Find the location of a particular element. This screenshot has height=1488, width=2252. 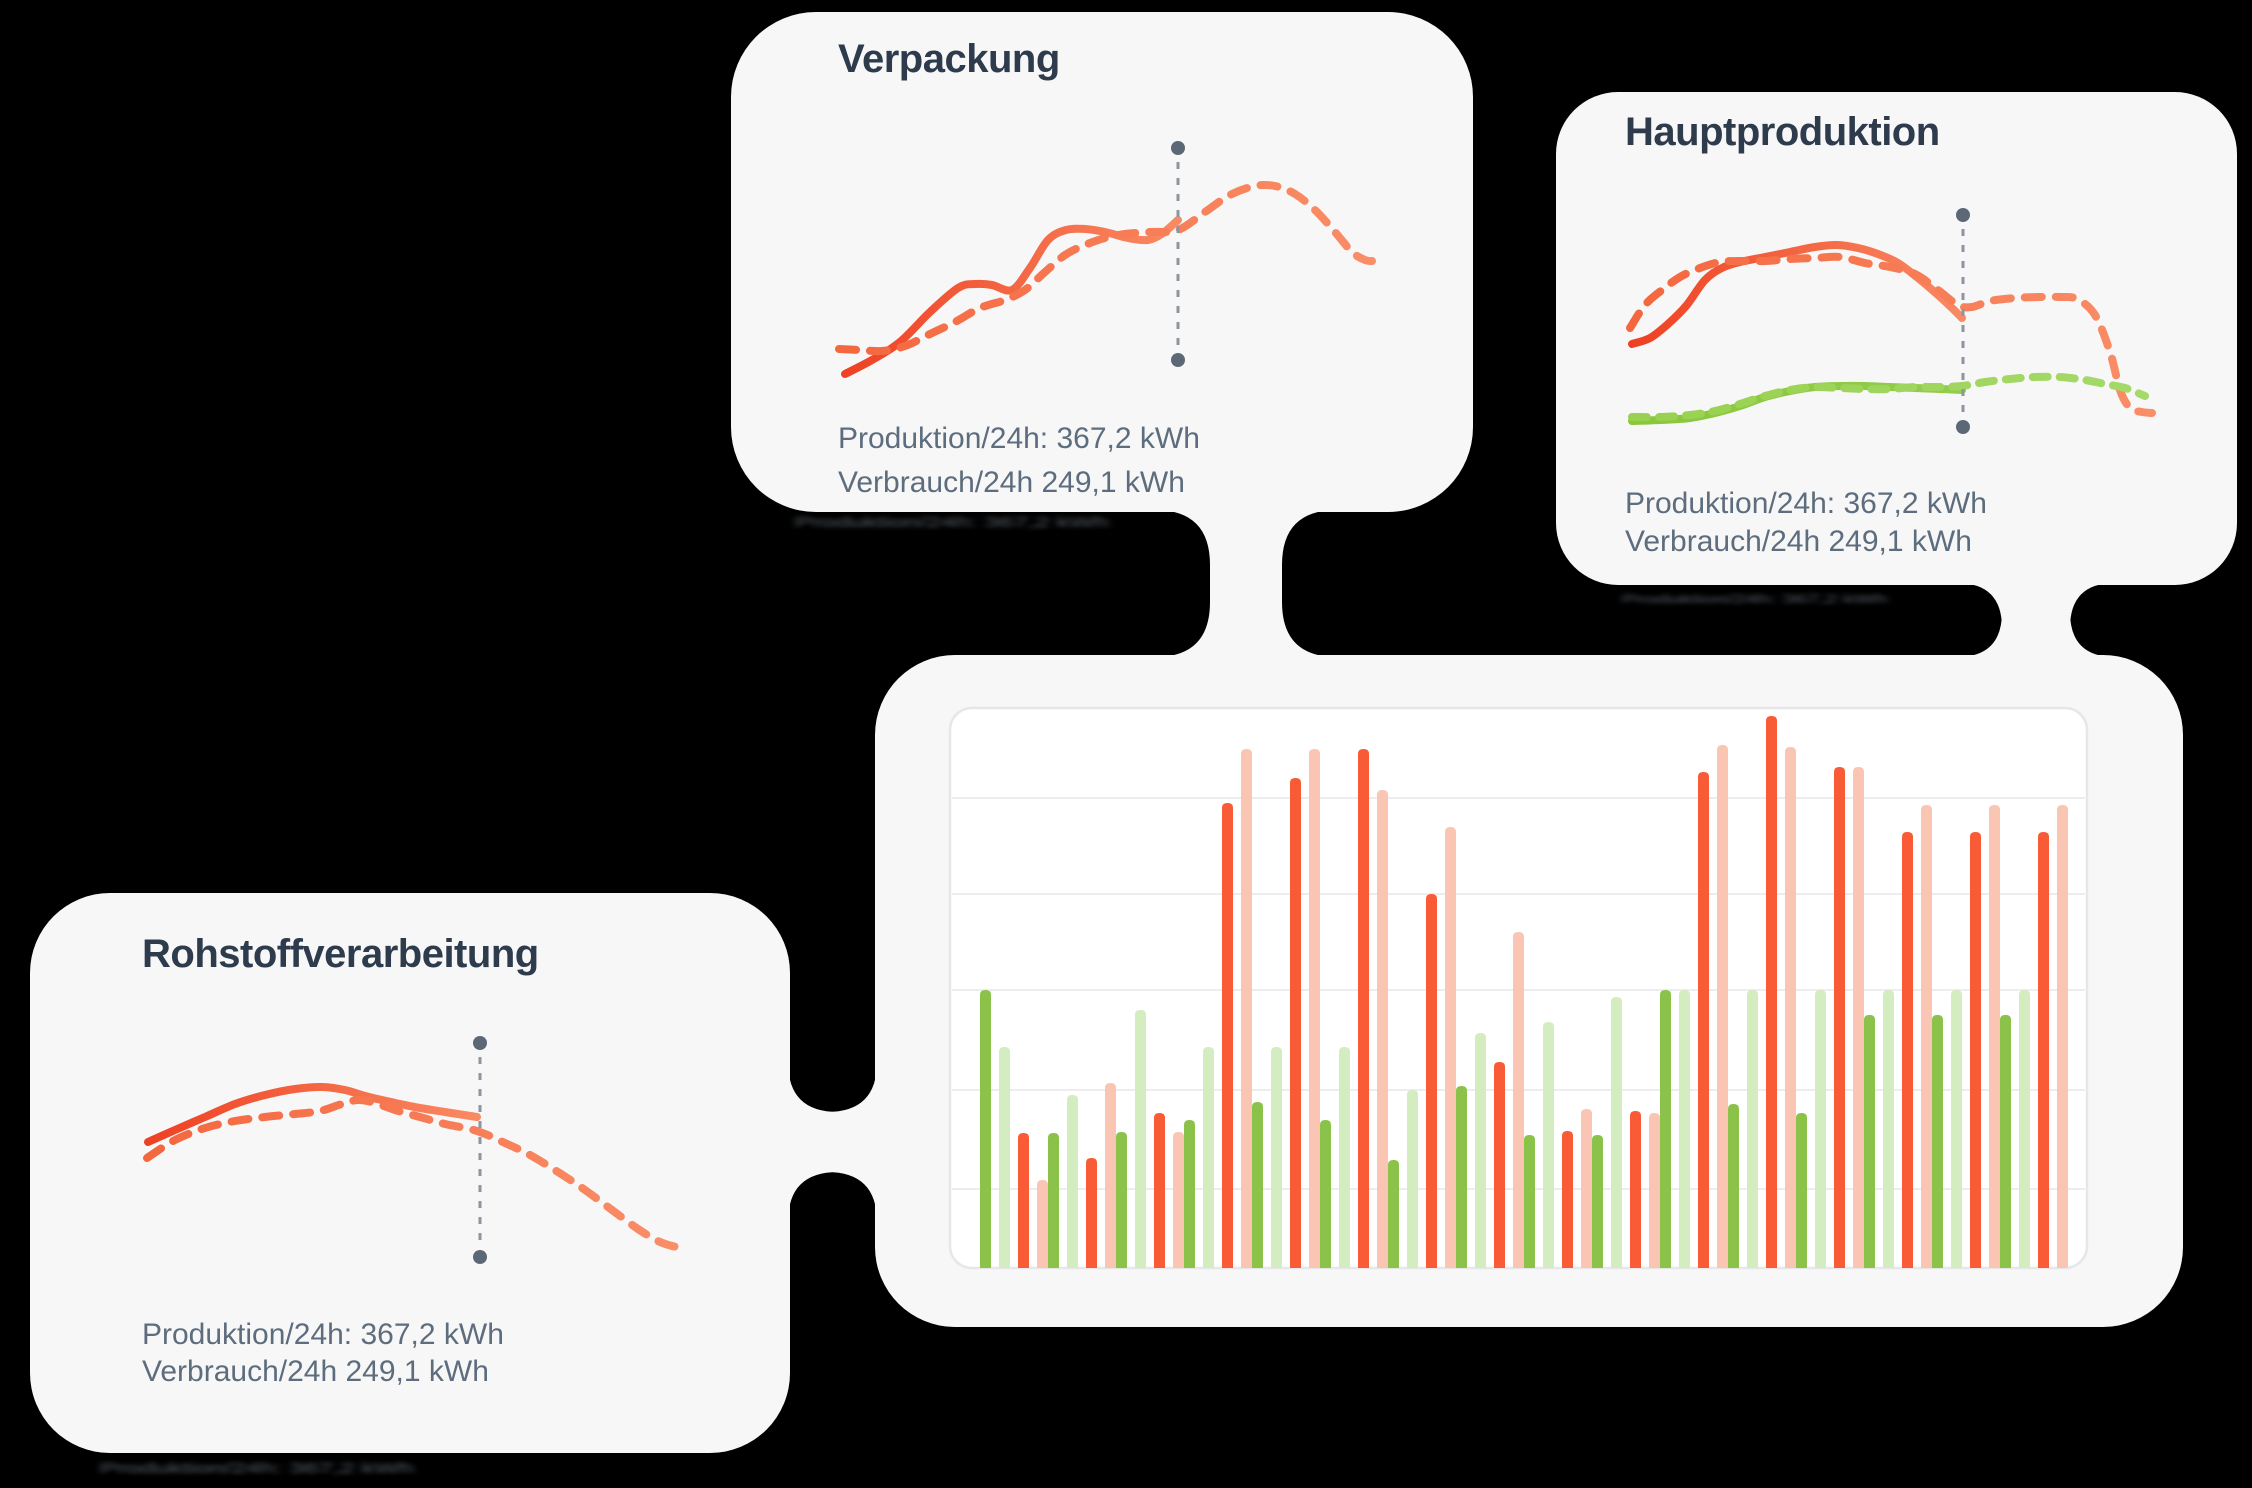

hauptproduktion-lines is located at coordinates (1891, 321).